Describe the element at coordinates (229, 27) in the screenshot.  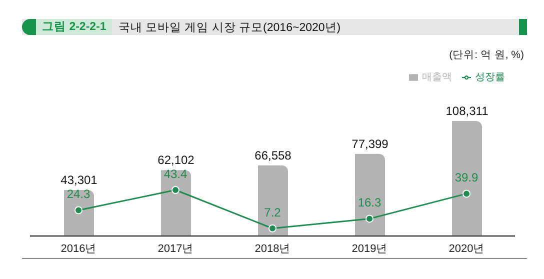
I see `chart-title: 국내 모바일 게임 시장 규모(2016~2020년)` at that location.